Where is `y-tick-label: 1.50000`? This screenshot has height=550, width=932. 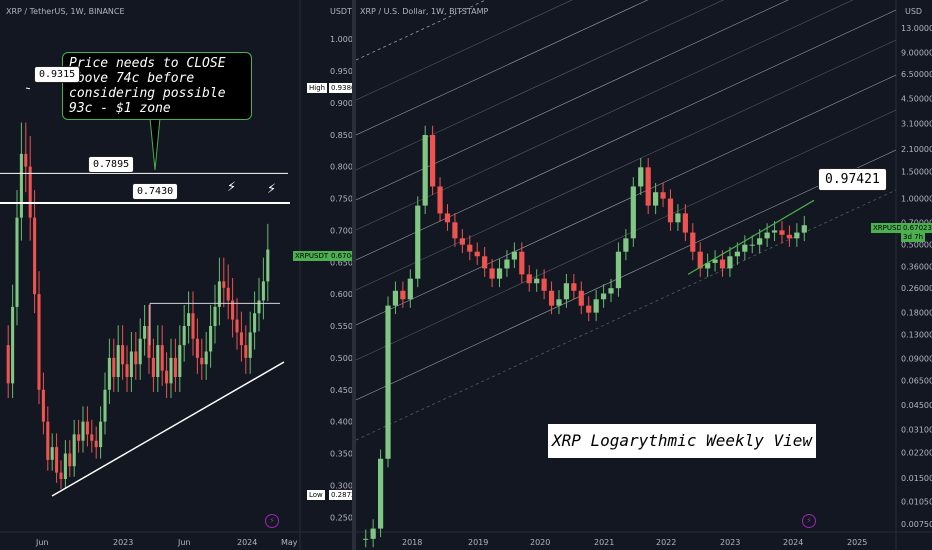
y-tick-label: 1.50000 is located at coordinates (916, 172).